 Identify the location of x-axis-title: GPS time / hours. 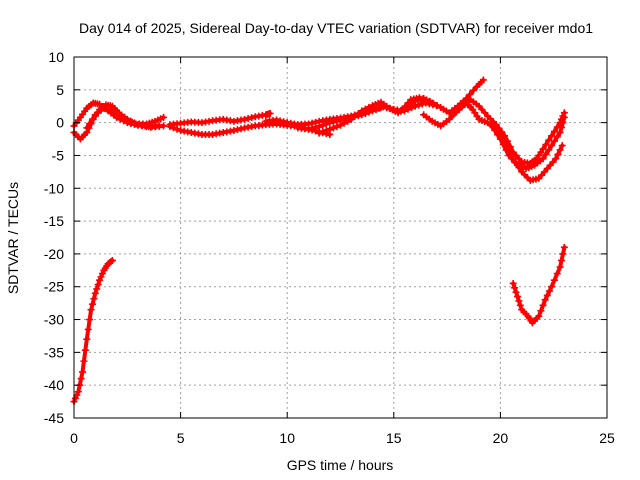
(340, 465).